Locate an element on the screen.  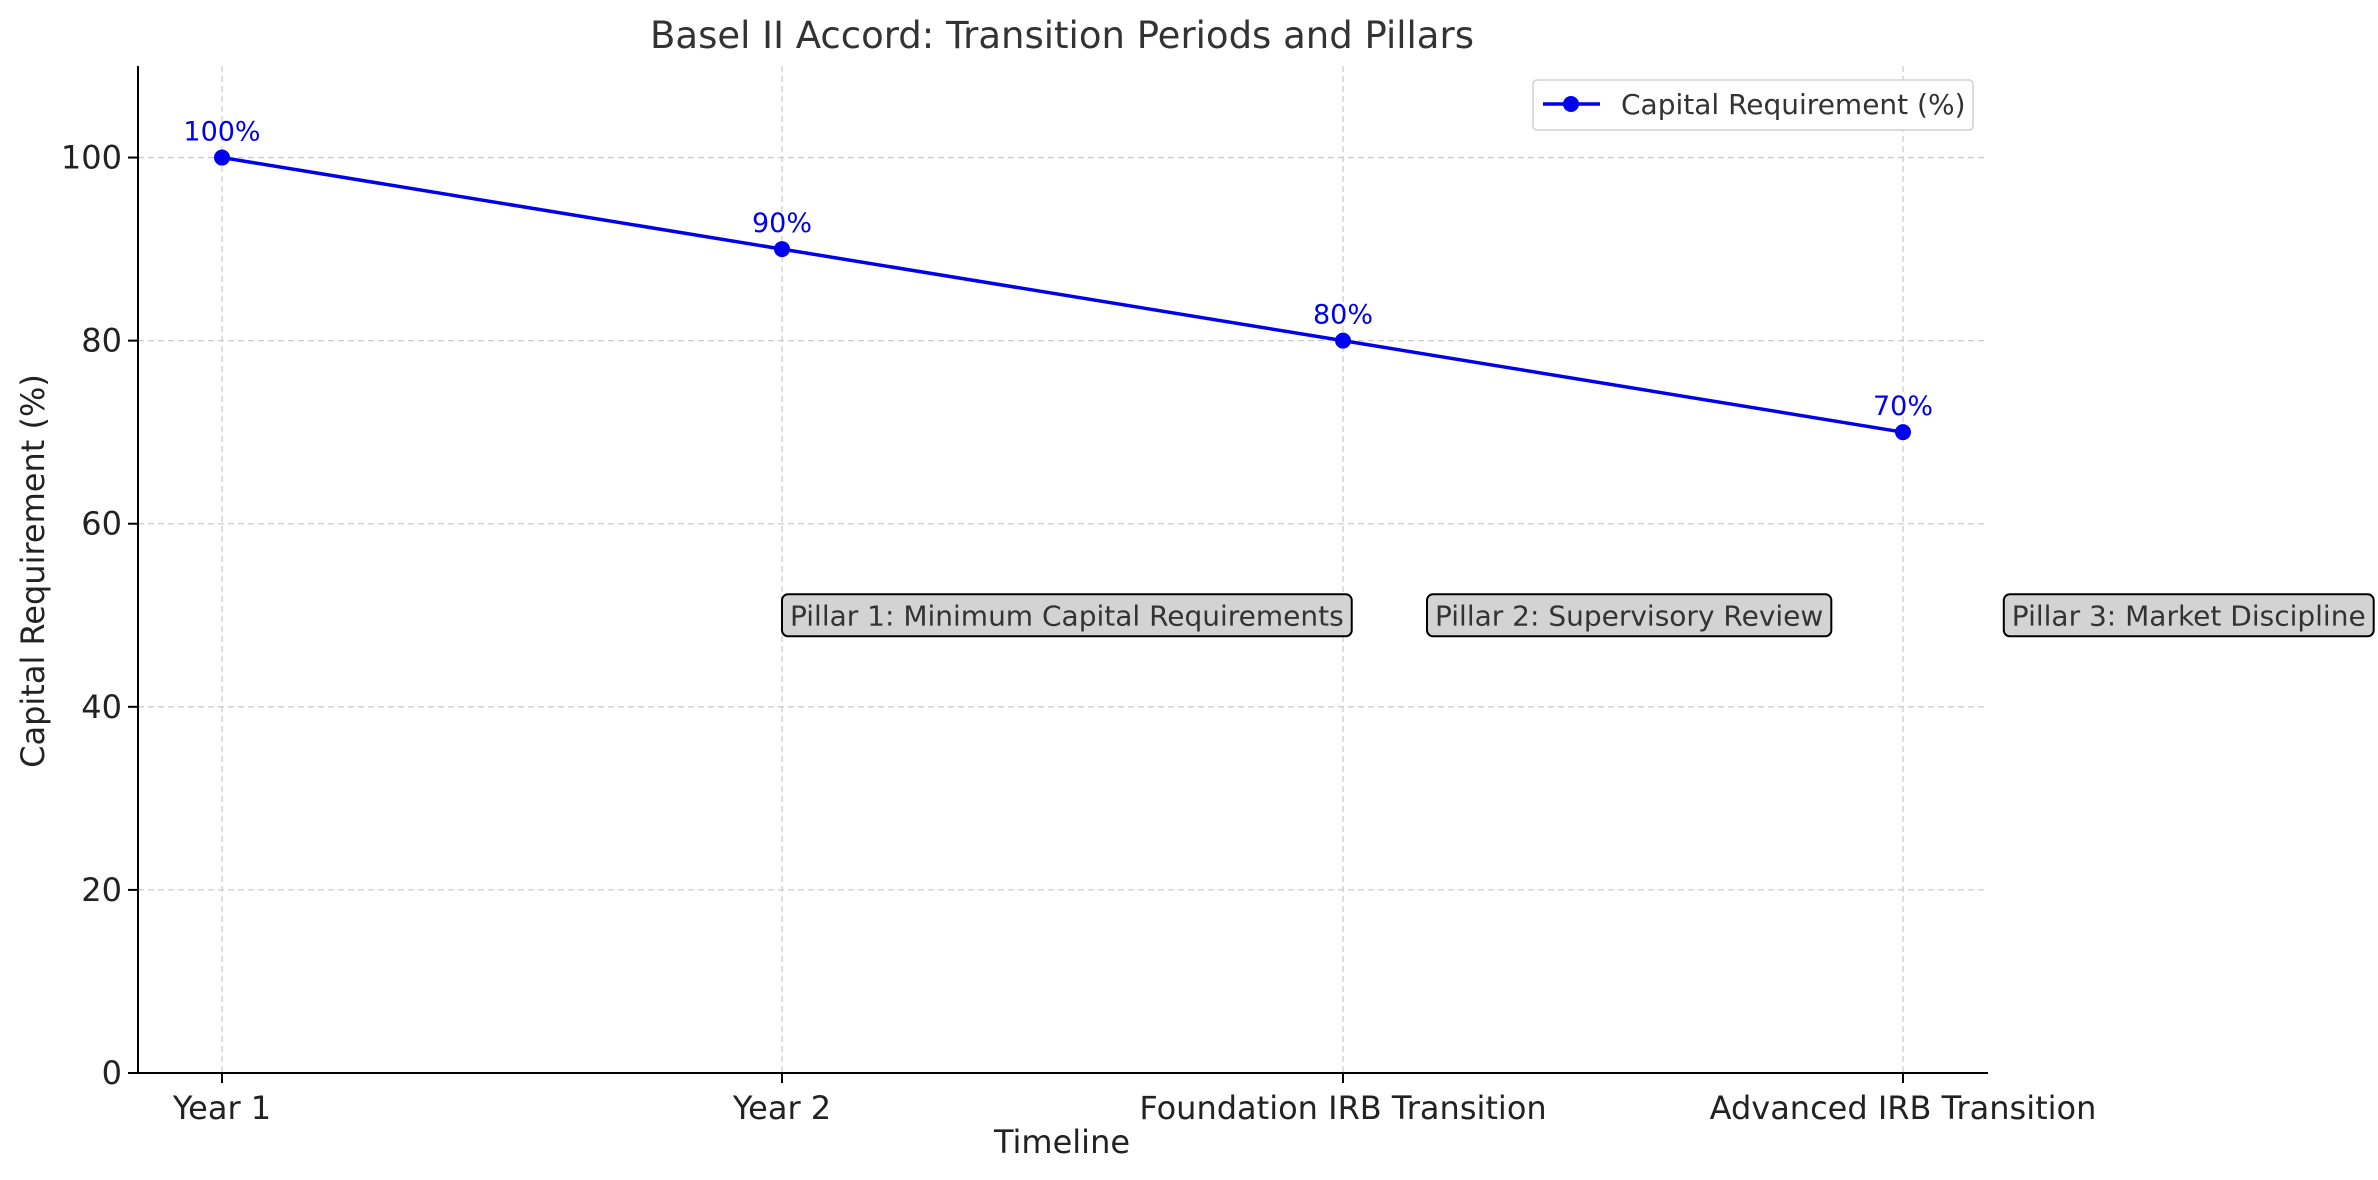
x-tick-label-0: Year 1 is located at coordinates (221, 1108).